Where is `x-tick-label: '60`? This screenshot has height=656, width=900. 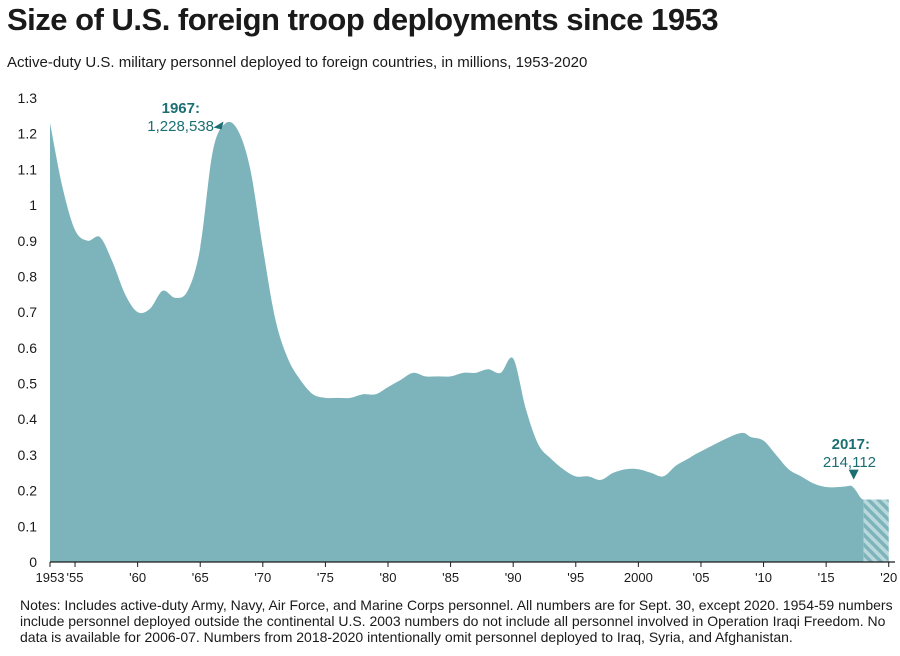
x-tick-label: '60 is located at coordinates (137, 577).